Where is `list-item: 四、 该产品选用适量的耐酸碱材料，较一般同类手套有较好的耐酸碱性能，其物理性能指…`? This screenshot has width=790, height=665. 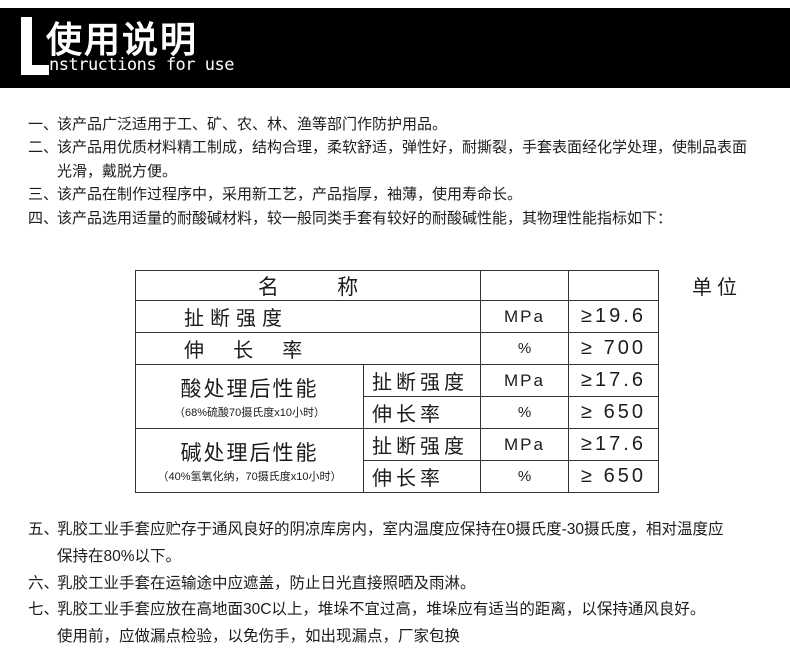
list-item: 四、 该产品选用适量的耐酸碱材料，较一般同类手套有较好的耐酸碱性能，其物理性能指… is located at coordinates (403, 218).